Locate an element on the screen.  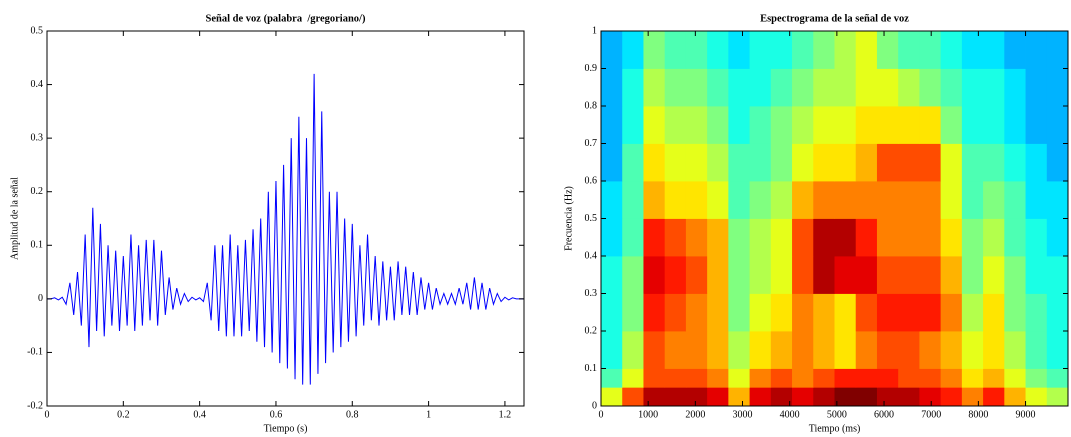
chart-title: Señal de voz (palabra /gregoriano/) is located at coordinates (286, 18).